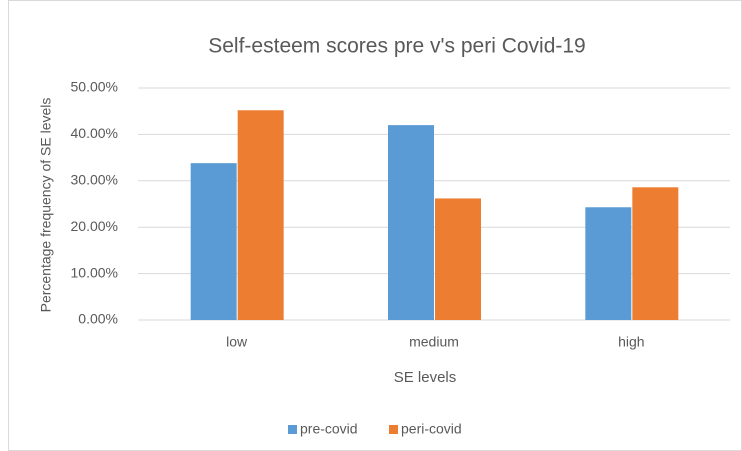  Describe the element at coordinates (397, 46) in the screenshot. I see `chart-title: Self-esteem scores pre v's peri Covid-19` at that location.